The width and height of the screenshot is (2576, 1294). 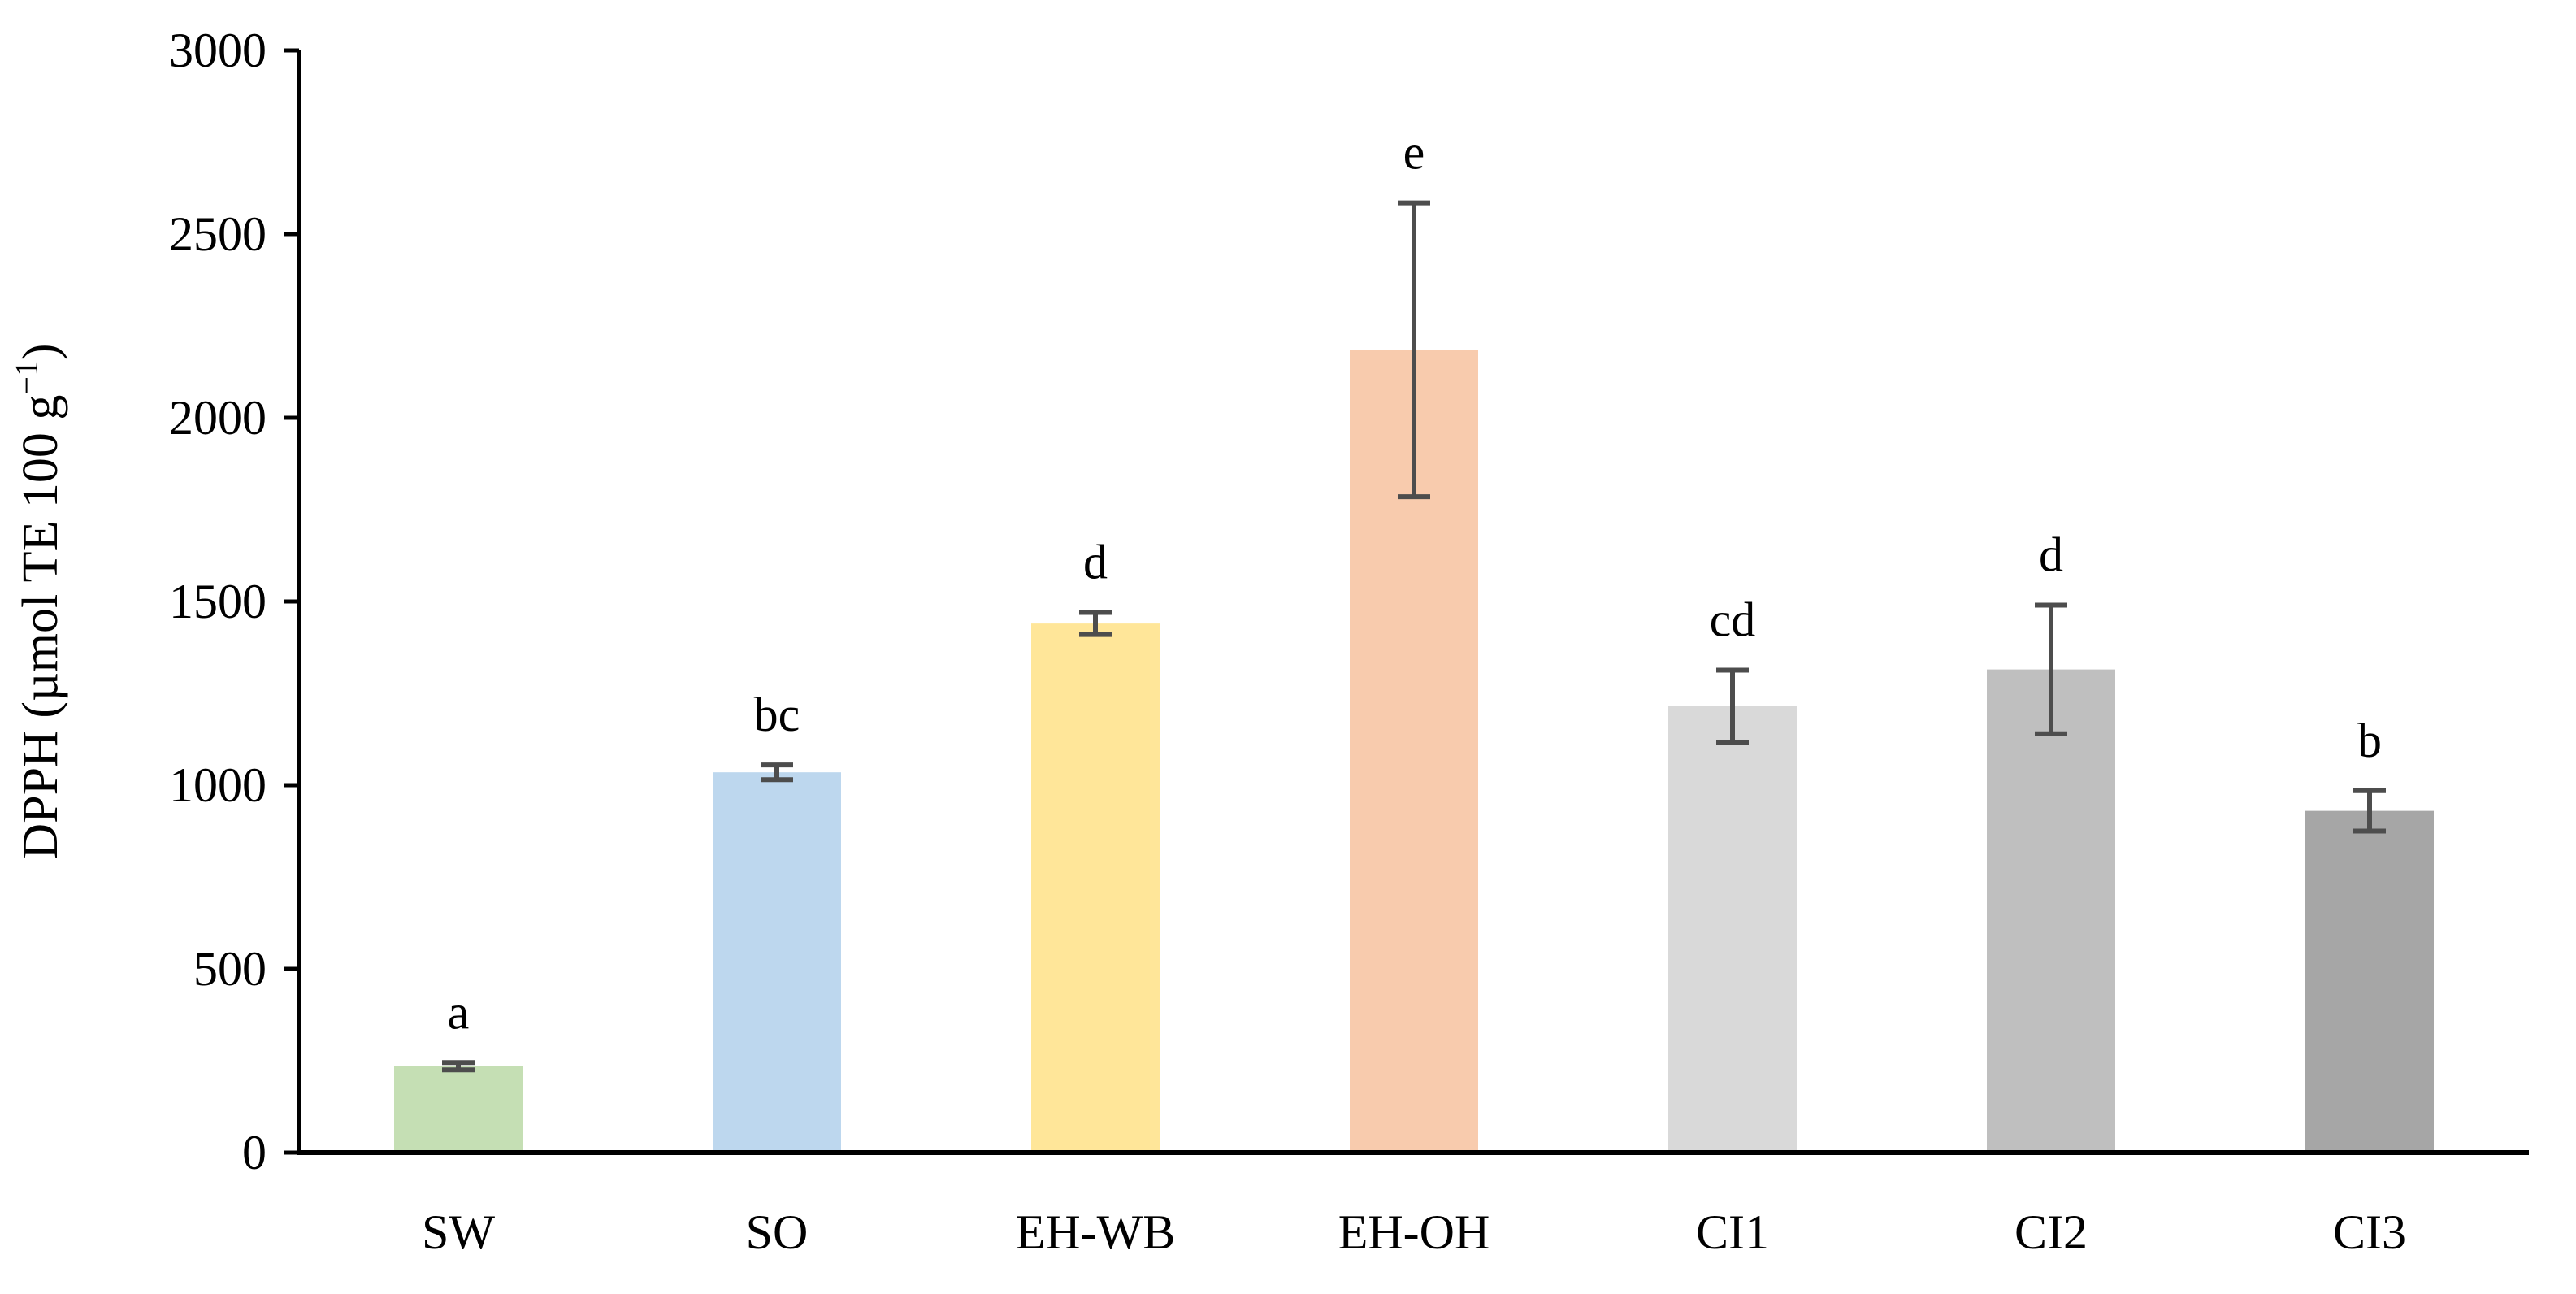 What do you see at coordinates (218, 785) in the screenshot?
I see `y-tick-label: 1000` at bounding box center [218, 785].